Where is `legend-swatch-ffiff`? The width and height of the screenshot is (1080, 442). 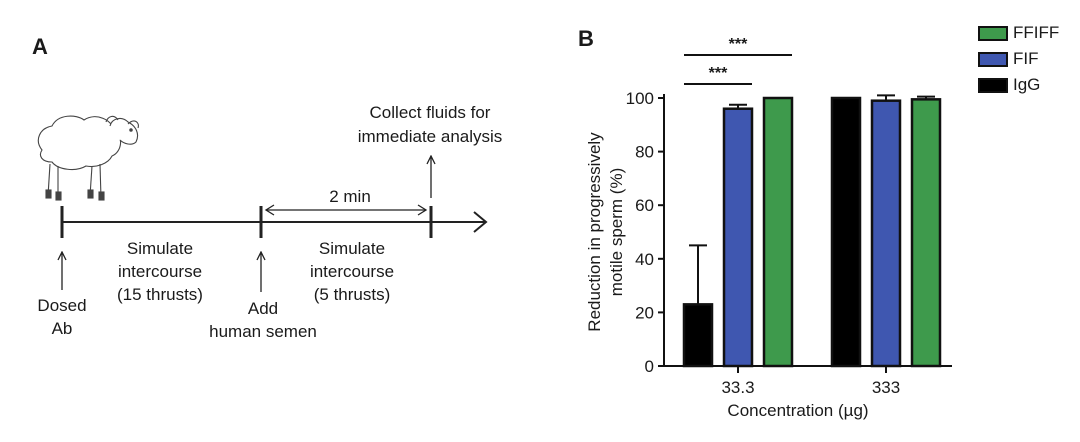 legend-swatch-ffiff is located at coordinates (993, 33).